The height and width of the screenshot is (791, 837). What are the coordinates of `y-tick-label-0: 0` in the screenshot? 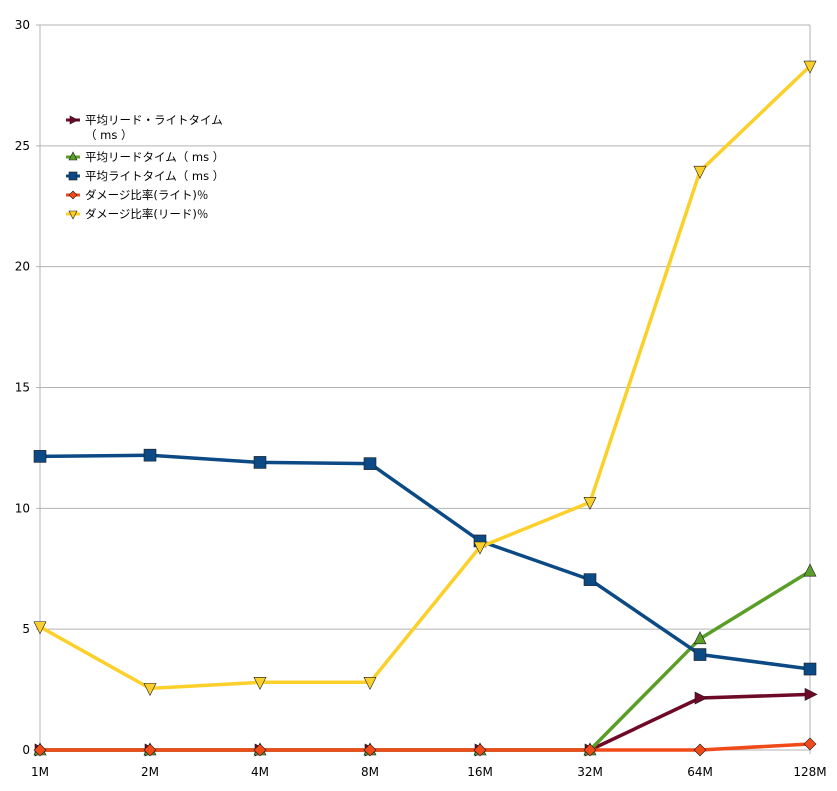 It's located at (26, 750).